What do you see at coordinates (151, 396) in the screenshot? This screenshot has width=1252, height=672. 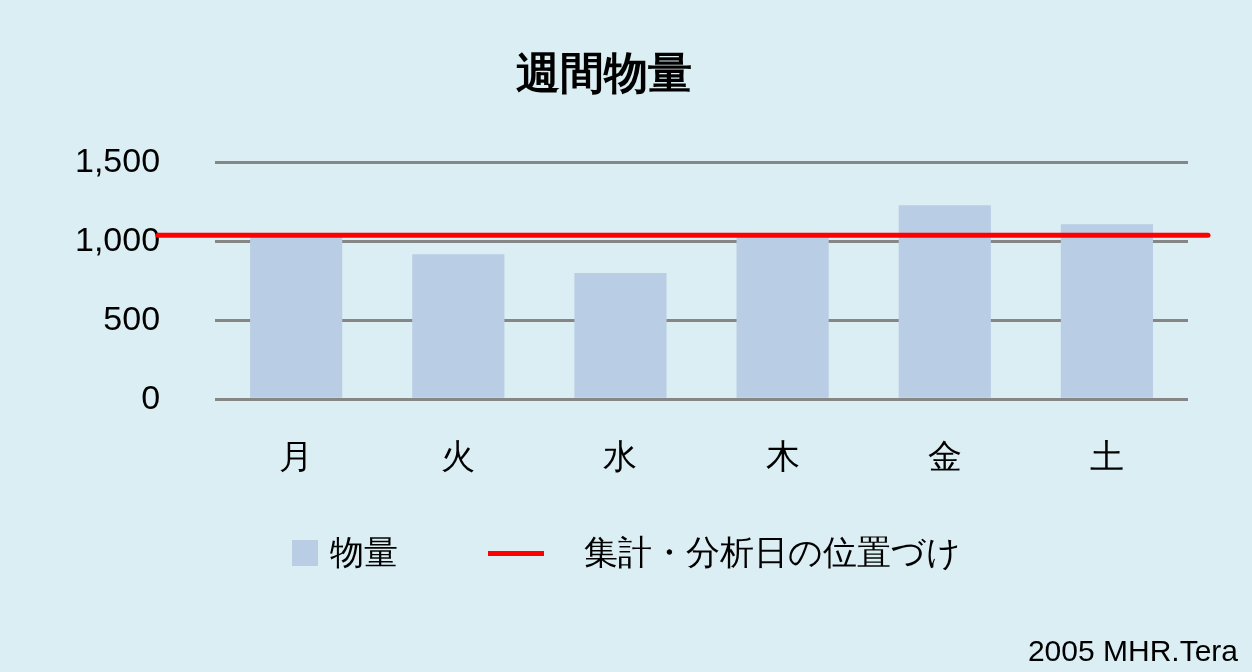 I see `y-tick-label: 0` at bounding box center [151, 396].